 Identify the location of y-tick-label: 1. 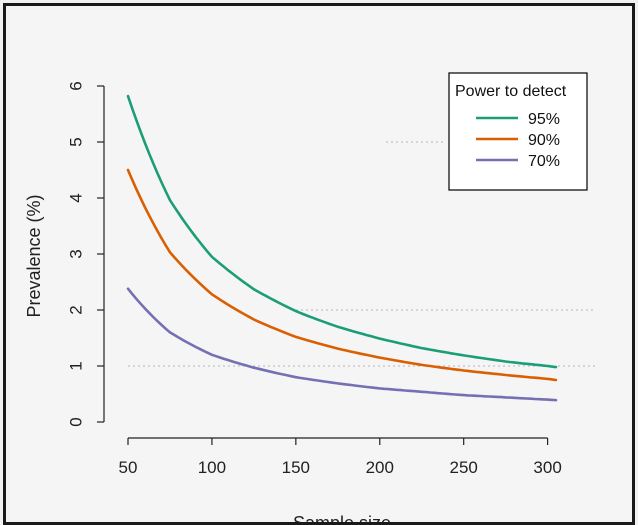
(76, 365).